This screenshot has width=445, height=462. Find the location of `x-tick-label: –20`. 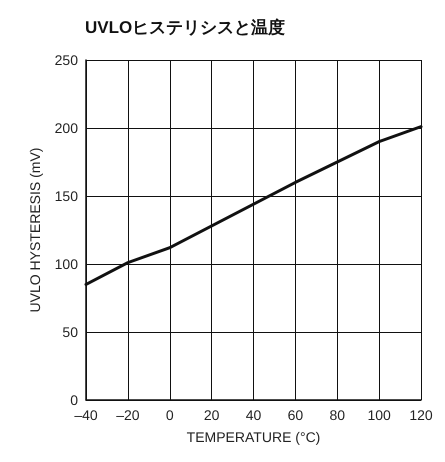

x-tick-label: –20 is located at coordinates (128, 415).